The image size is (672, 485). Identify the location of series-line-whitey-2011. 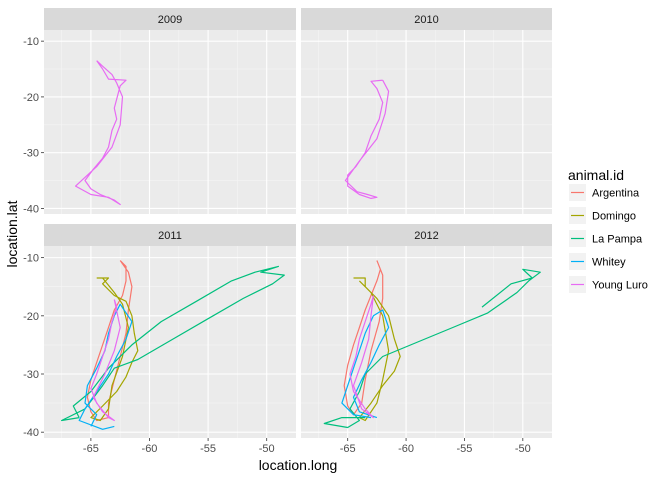
(105, 366).